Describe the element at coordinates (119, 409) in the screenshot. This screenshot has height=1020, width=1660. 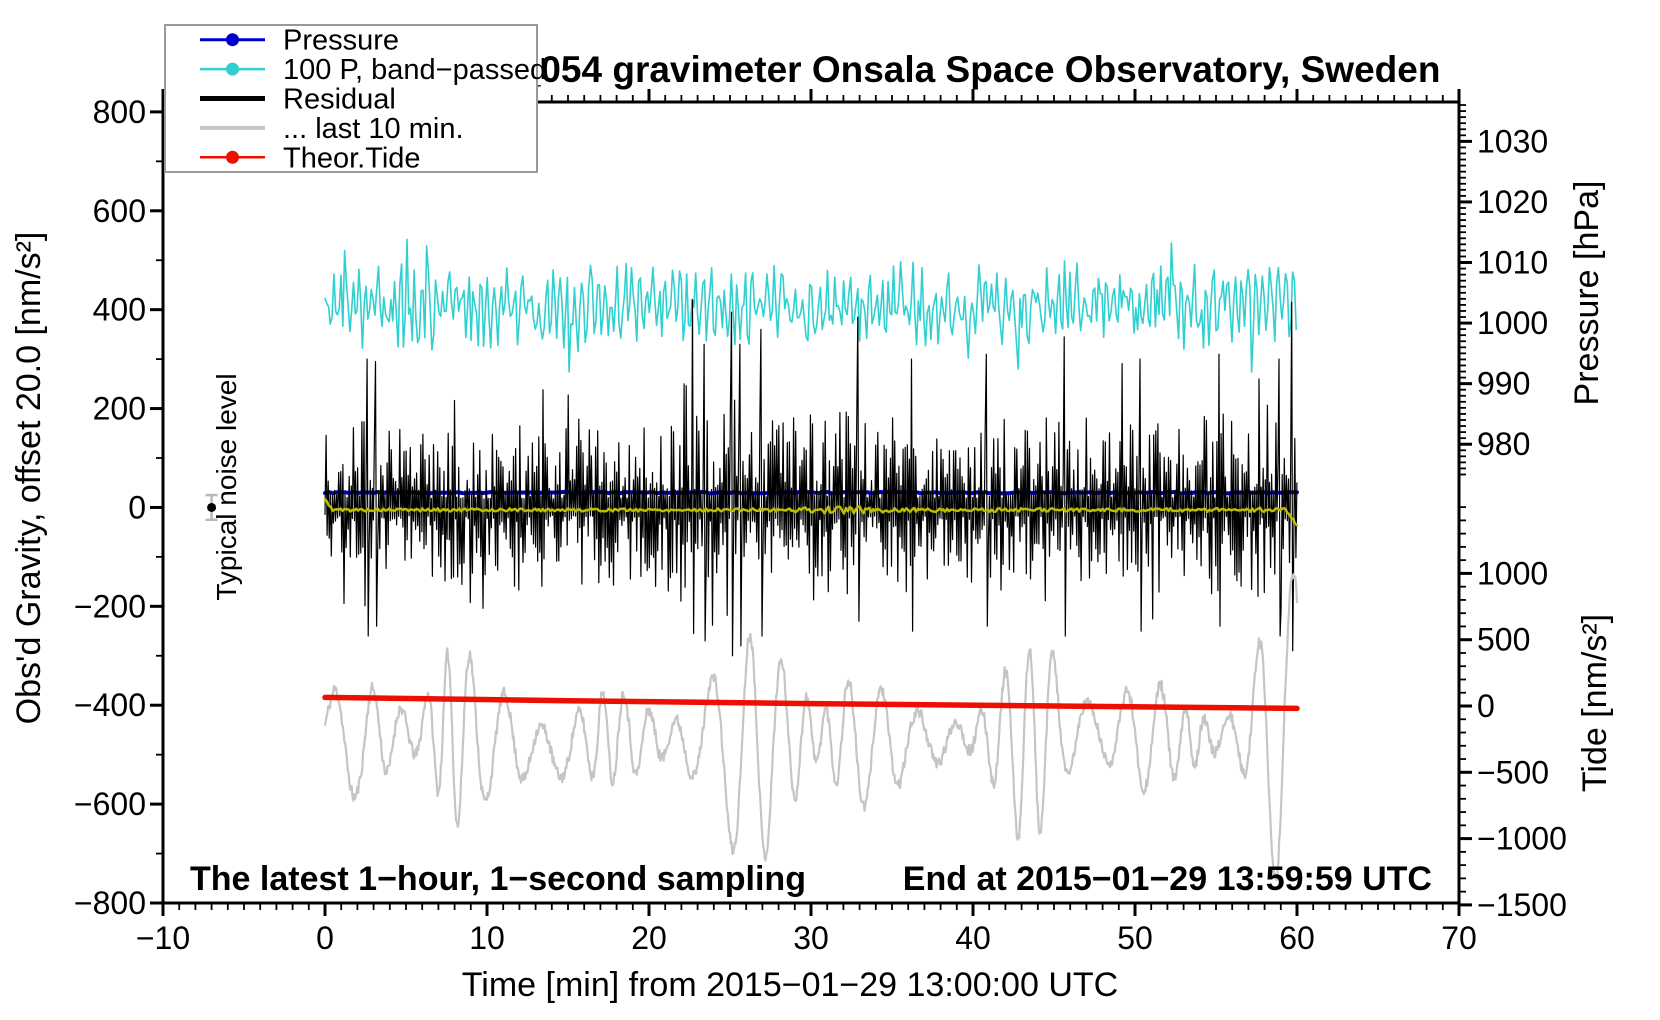
I see `gravity-tick-label: 200` at that location.